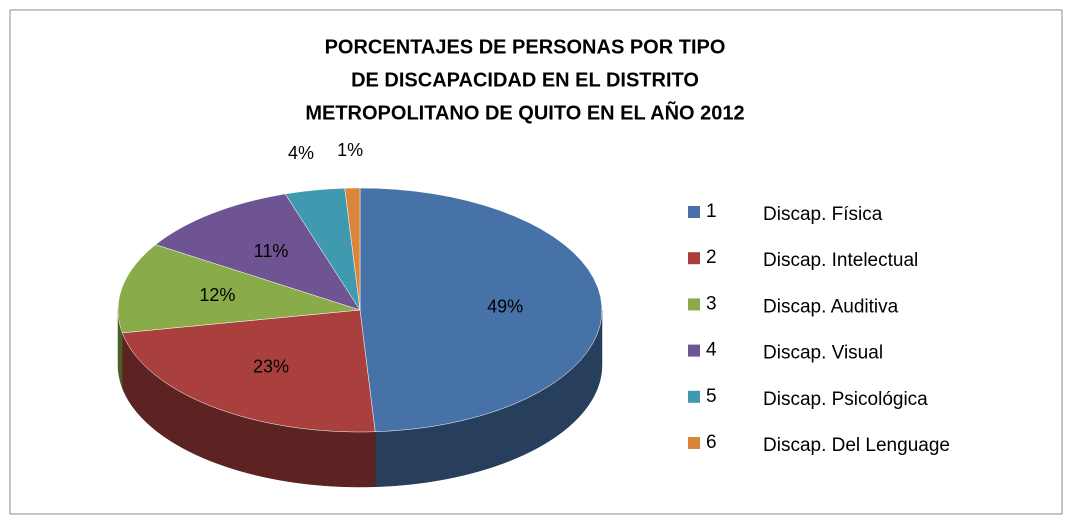 The height and width of the screenshot is (526, 1074). What do you see at coordinates (711, 396) in the screenshot?
I see `legend-label: 5` at bounding box center [711, 396].